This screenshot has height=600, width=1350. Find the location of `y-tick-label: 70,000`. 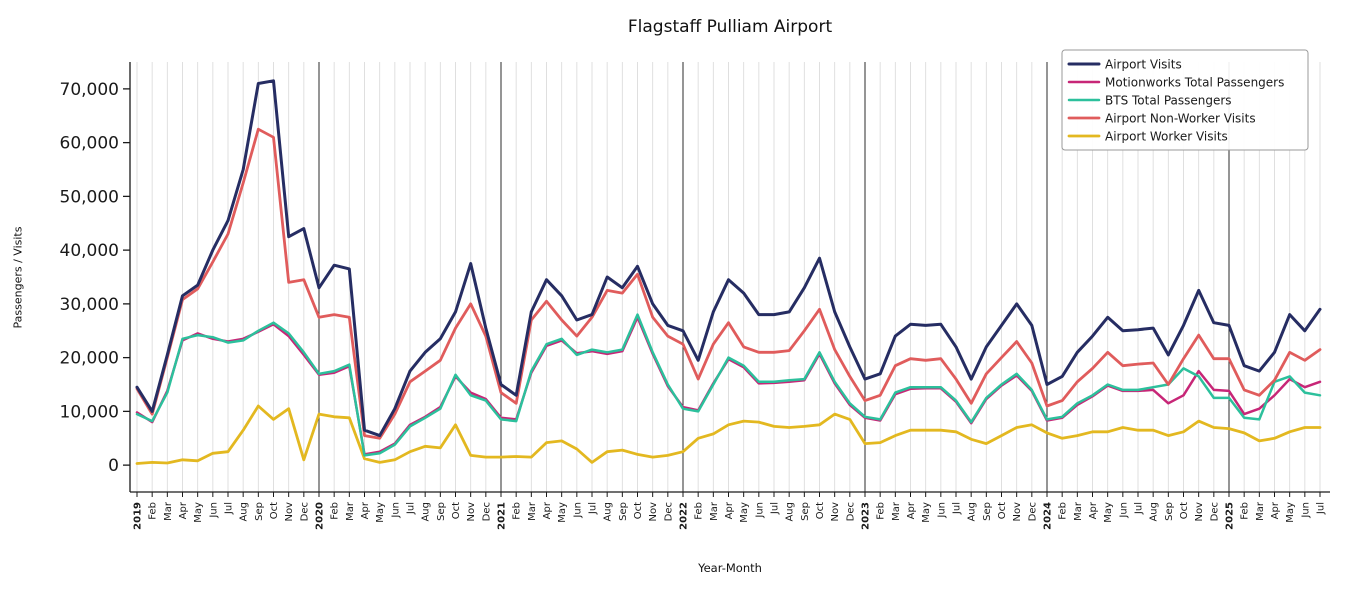

y-tick-label: 70,000 is located at coordinates (89, 90).